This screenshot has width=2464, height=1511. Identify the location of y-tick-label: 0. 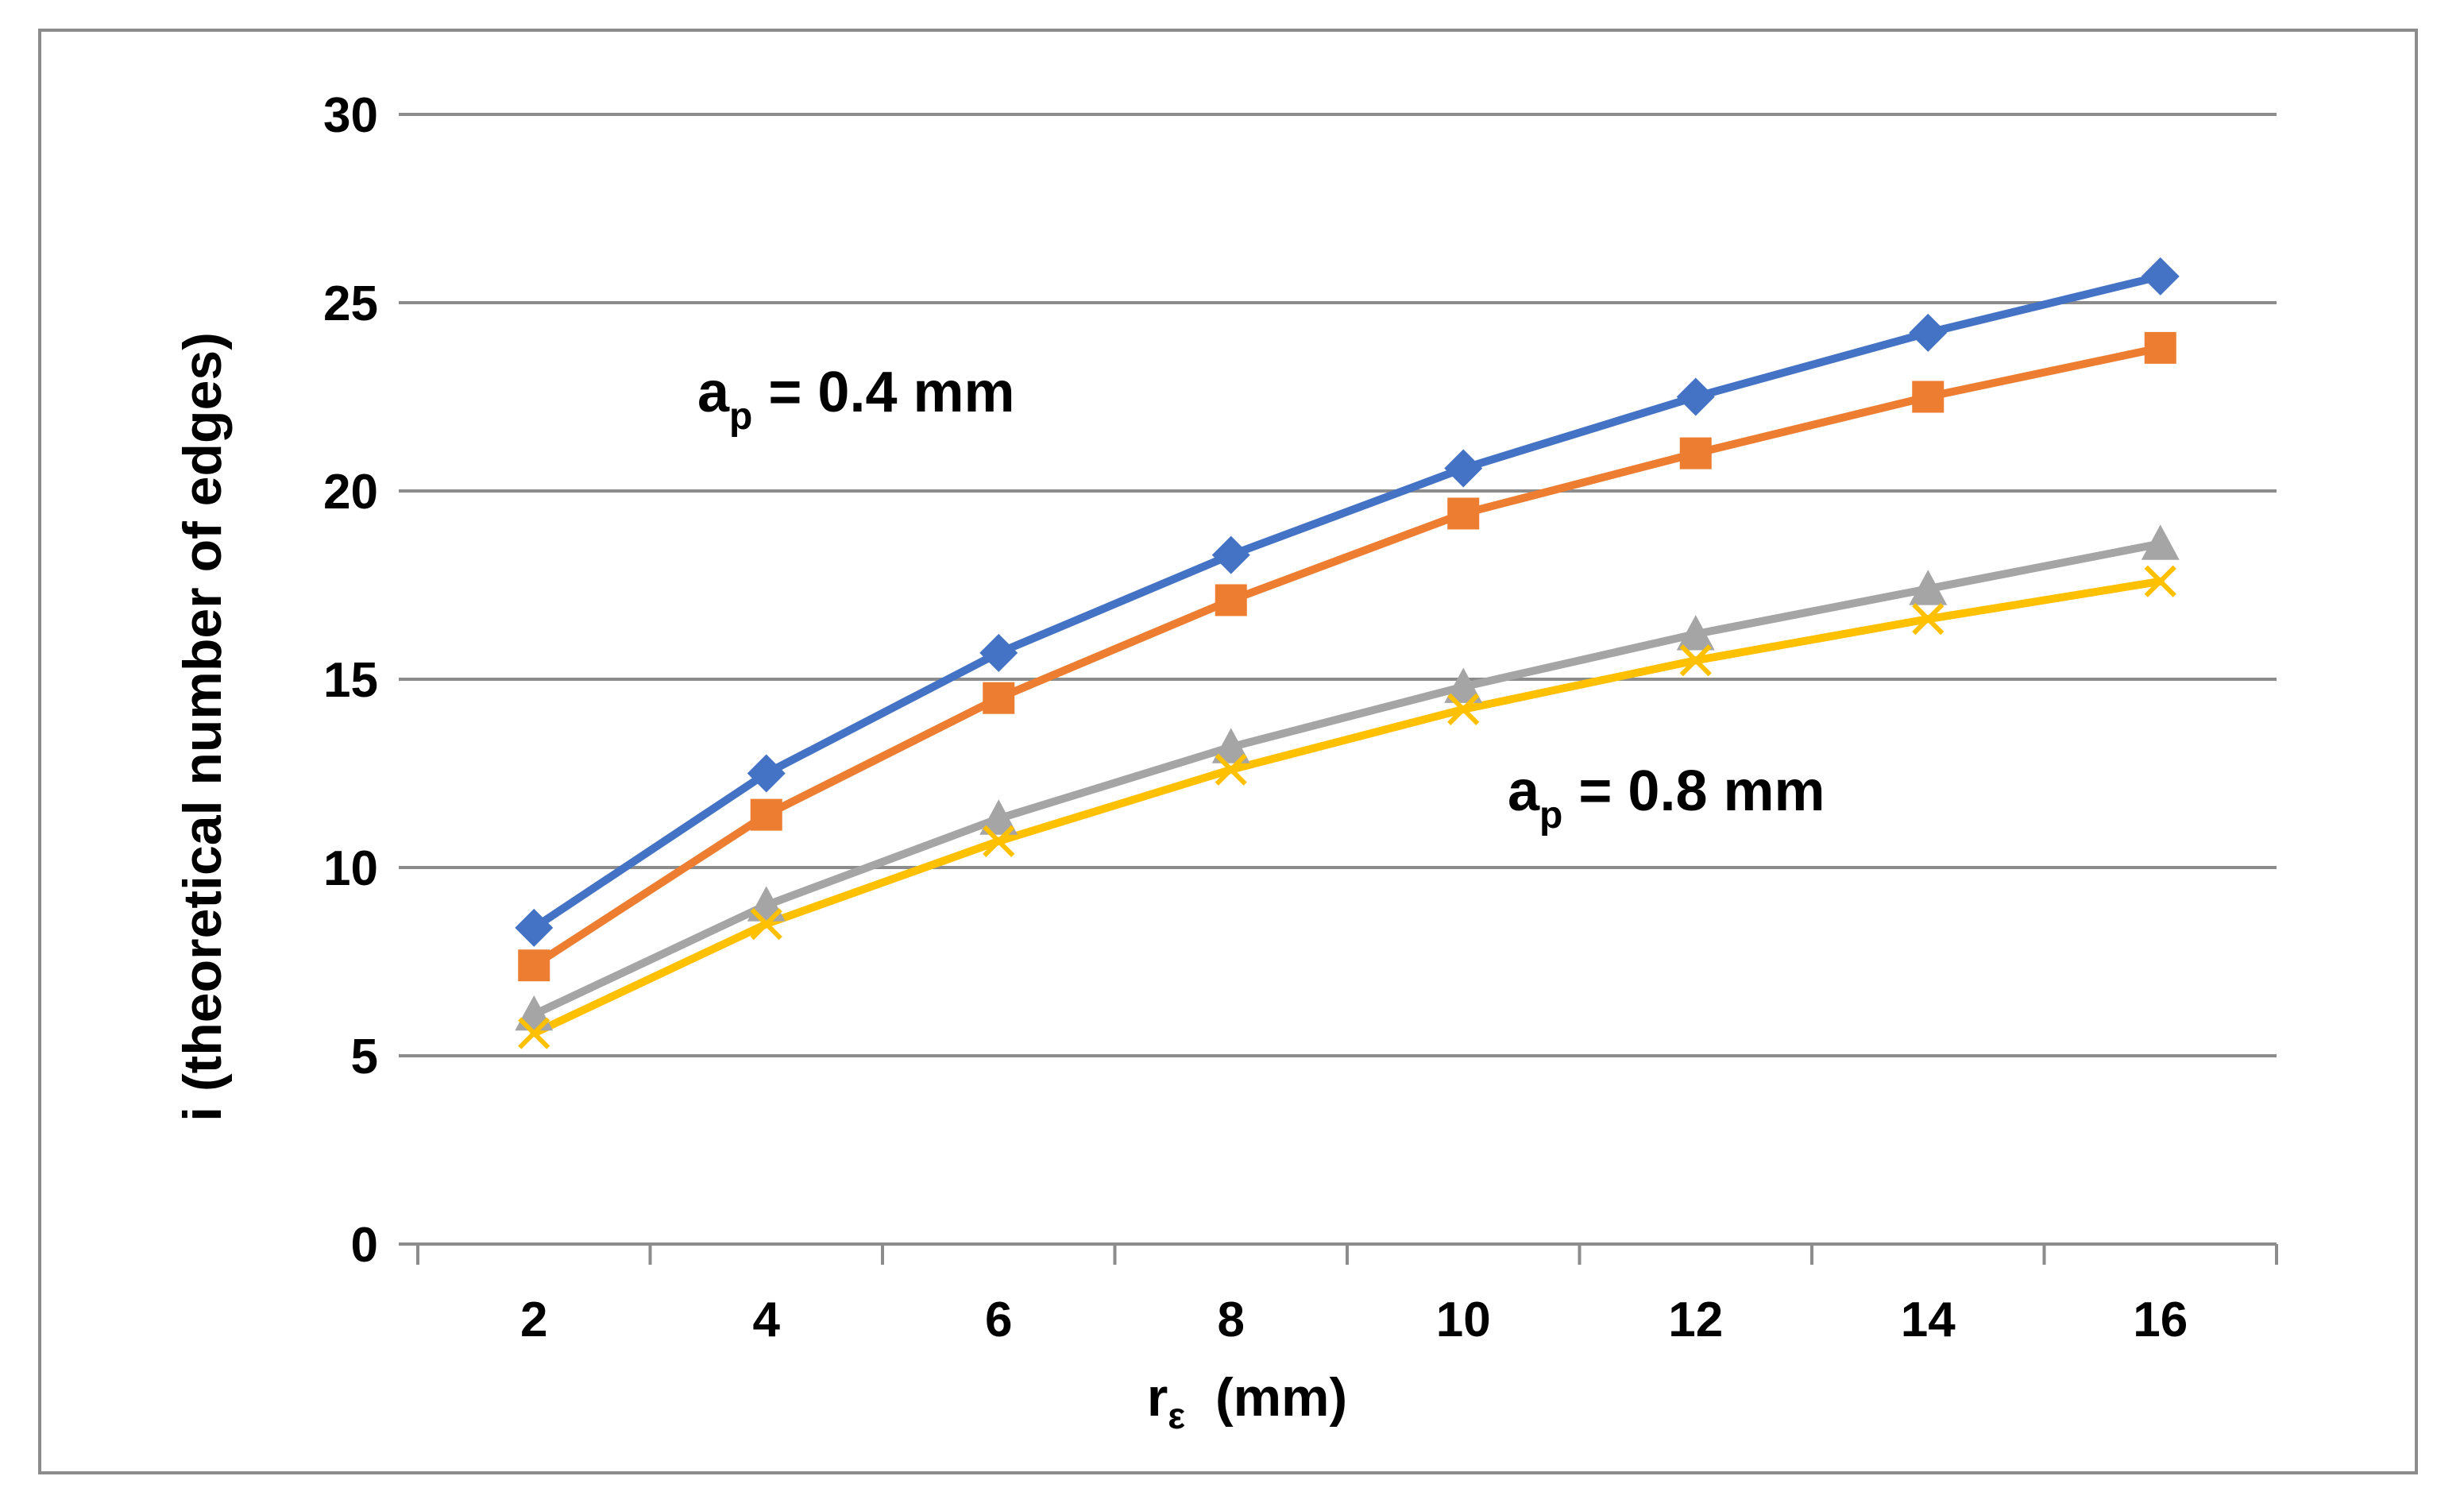
(364, 1245).